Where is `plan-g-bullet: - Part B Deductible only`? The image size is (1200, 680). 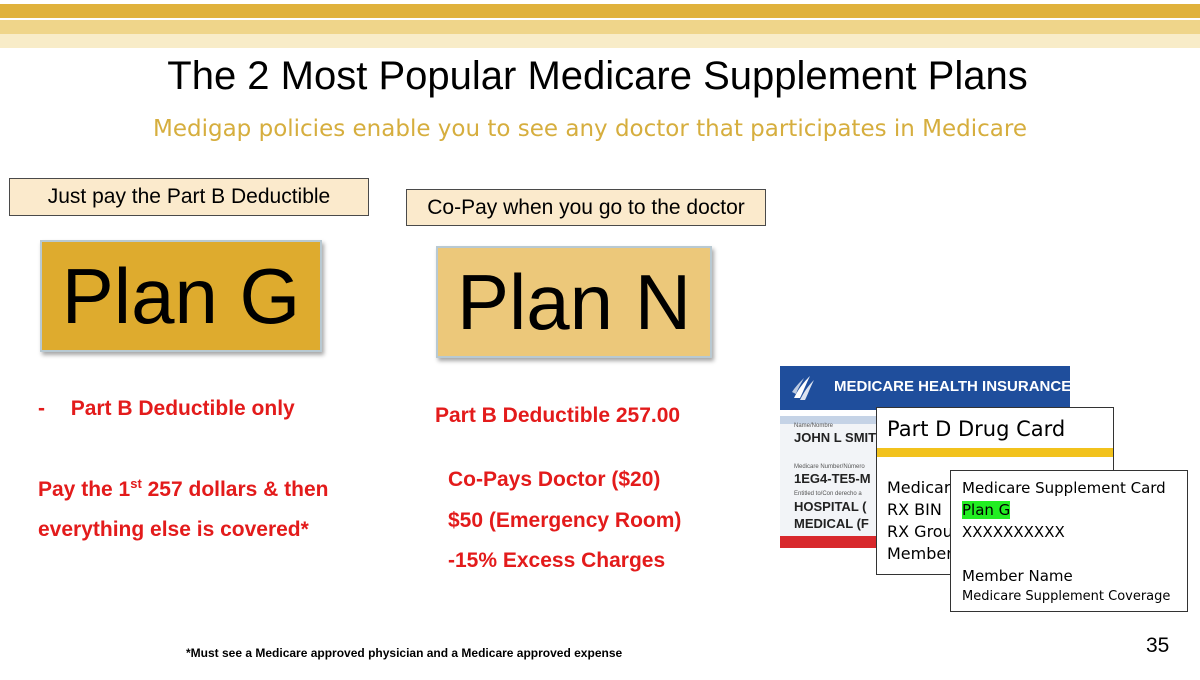 plan-g-bullet: - Part B Deductible only is located at coordinates (166, 409).